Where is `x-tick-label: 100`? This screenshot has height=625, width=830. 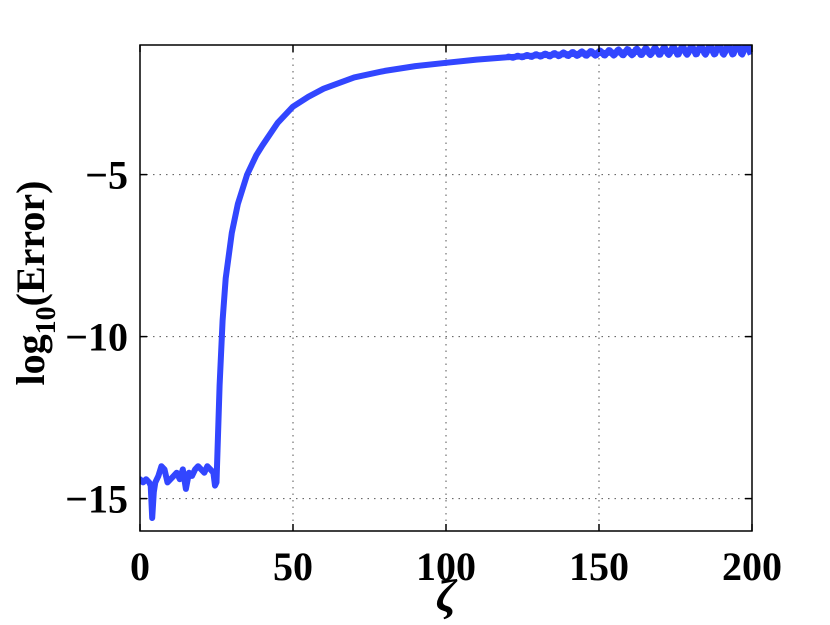
x-tick-label: 100 is located at coordinates (446, 566).